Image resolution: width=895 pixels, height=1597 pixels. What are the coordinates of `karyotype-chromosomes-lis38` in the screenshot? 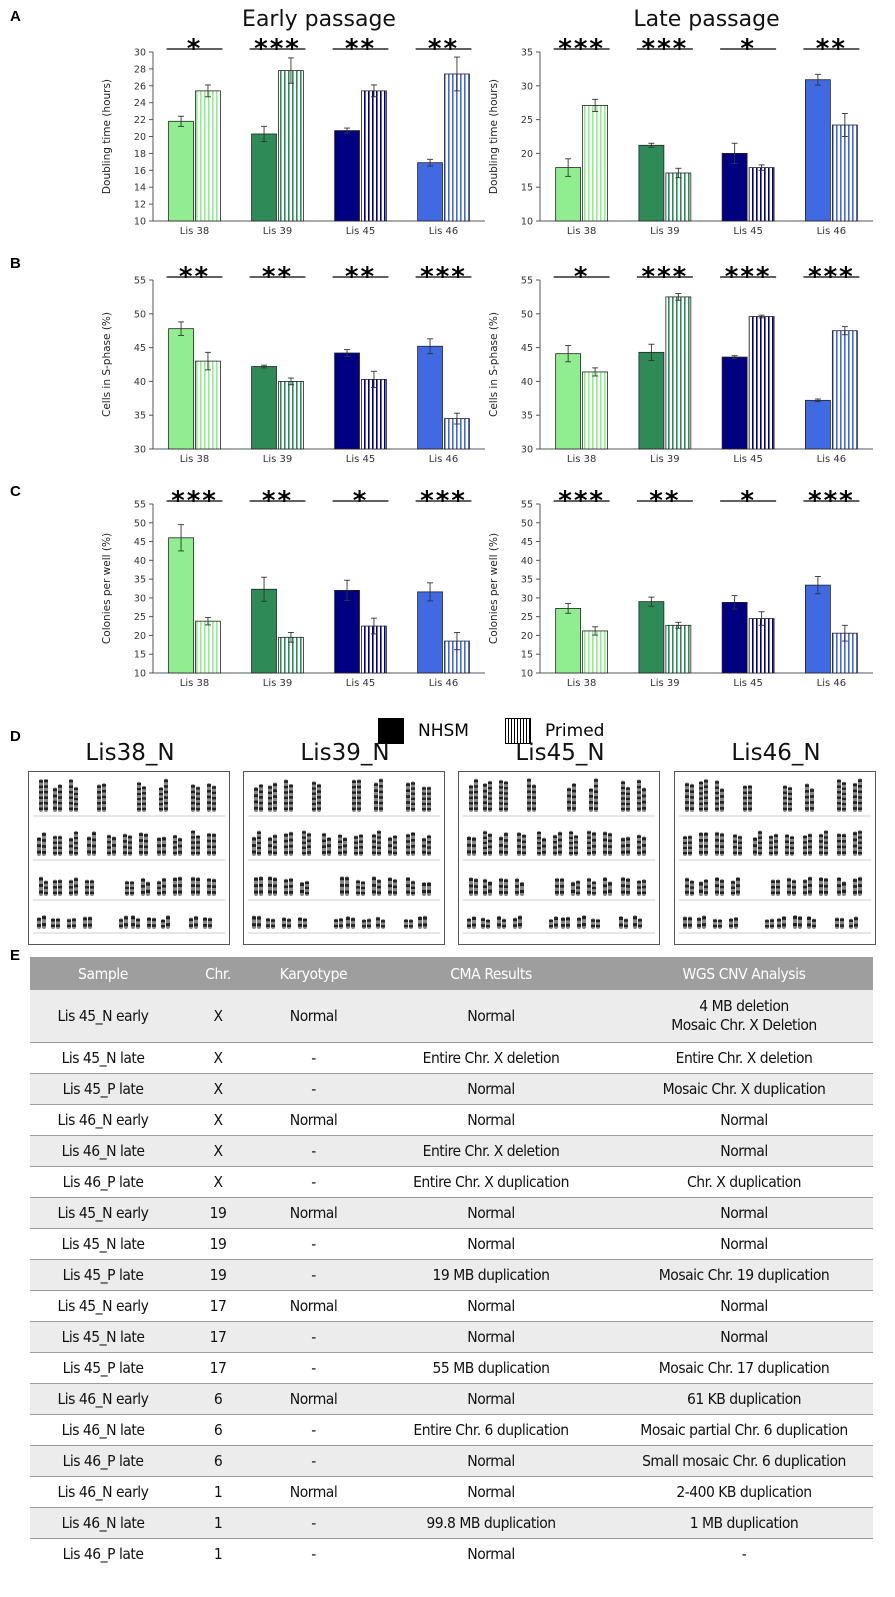 It's located at (129, 856).